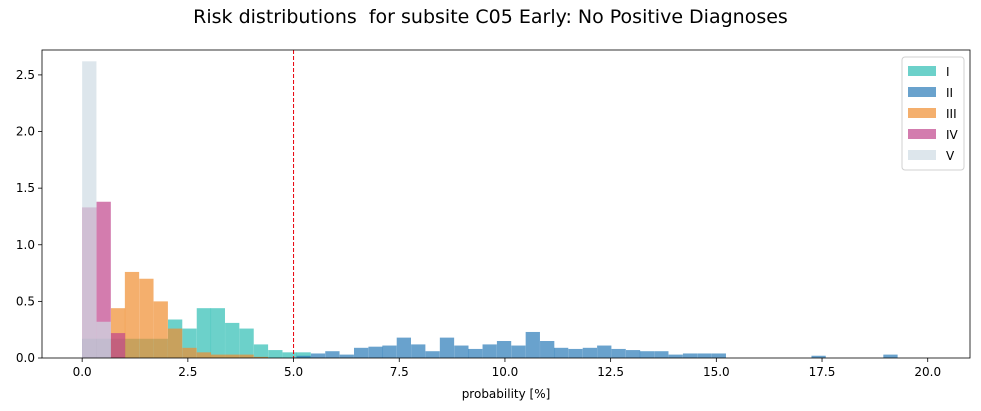  What do you see at coordinates (25, 188) in the screenshot?
I see `y-tick-label: 1.5` at bounding box center [25, 188].